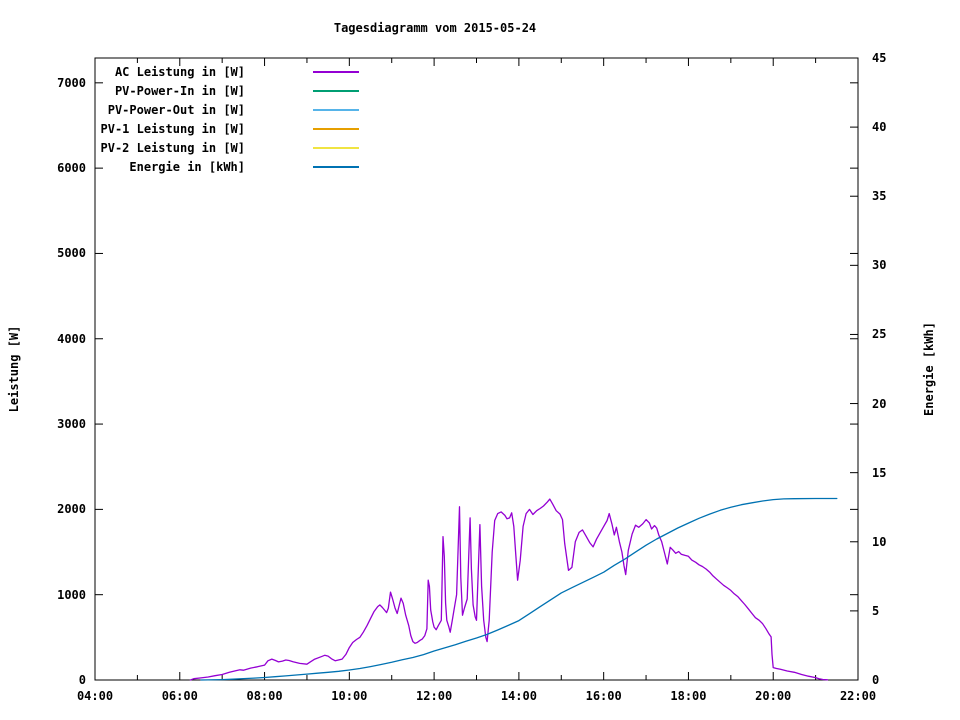 This screenshot has height=720, width=960. I want to click on x-tick-label: 06:00, so click(179, 696).